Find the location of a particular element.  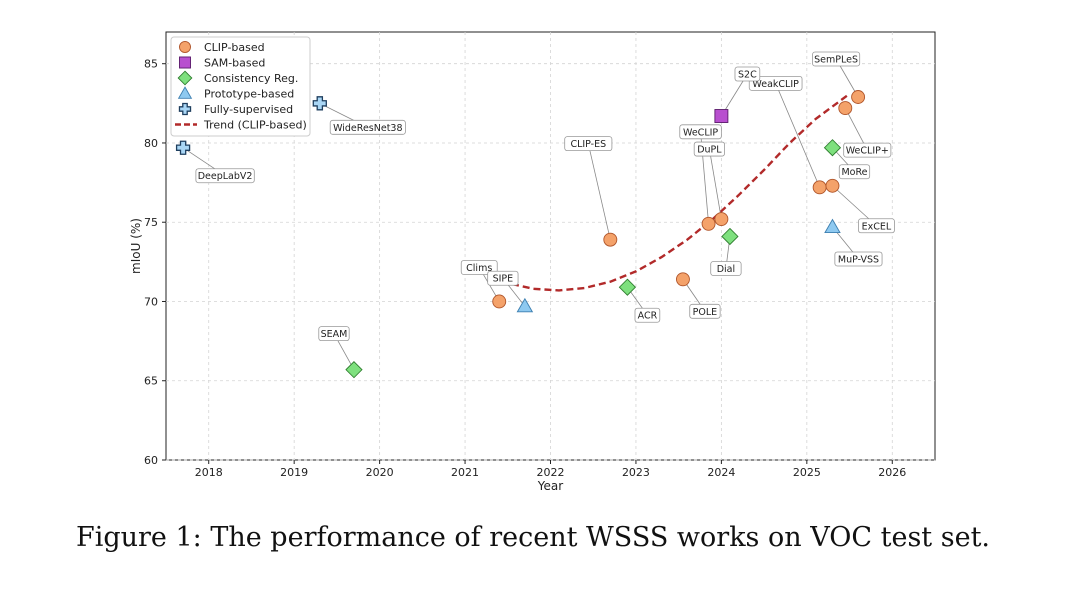

trend-line is located at coordinates (681, 192).